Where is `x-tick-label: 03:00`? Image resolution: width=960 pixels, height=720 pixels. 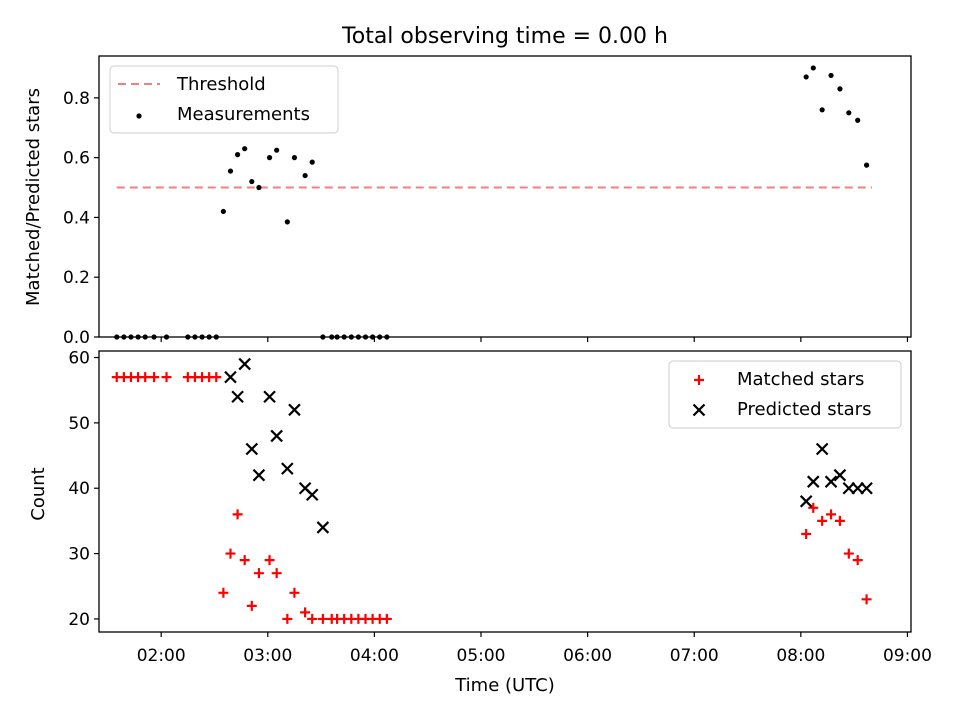 x-tick-label: 03:00 is located at coordinates (267, 656).